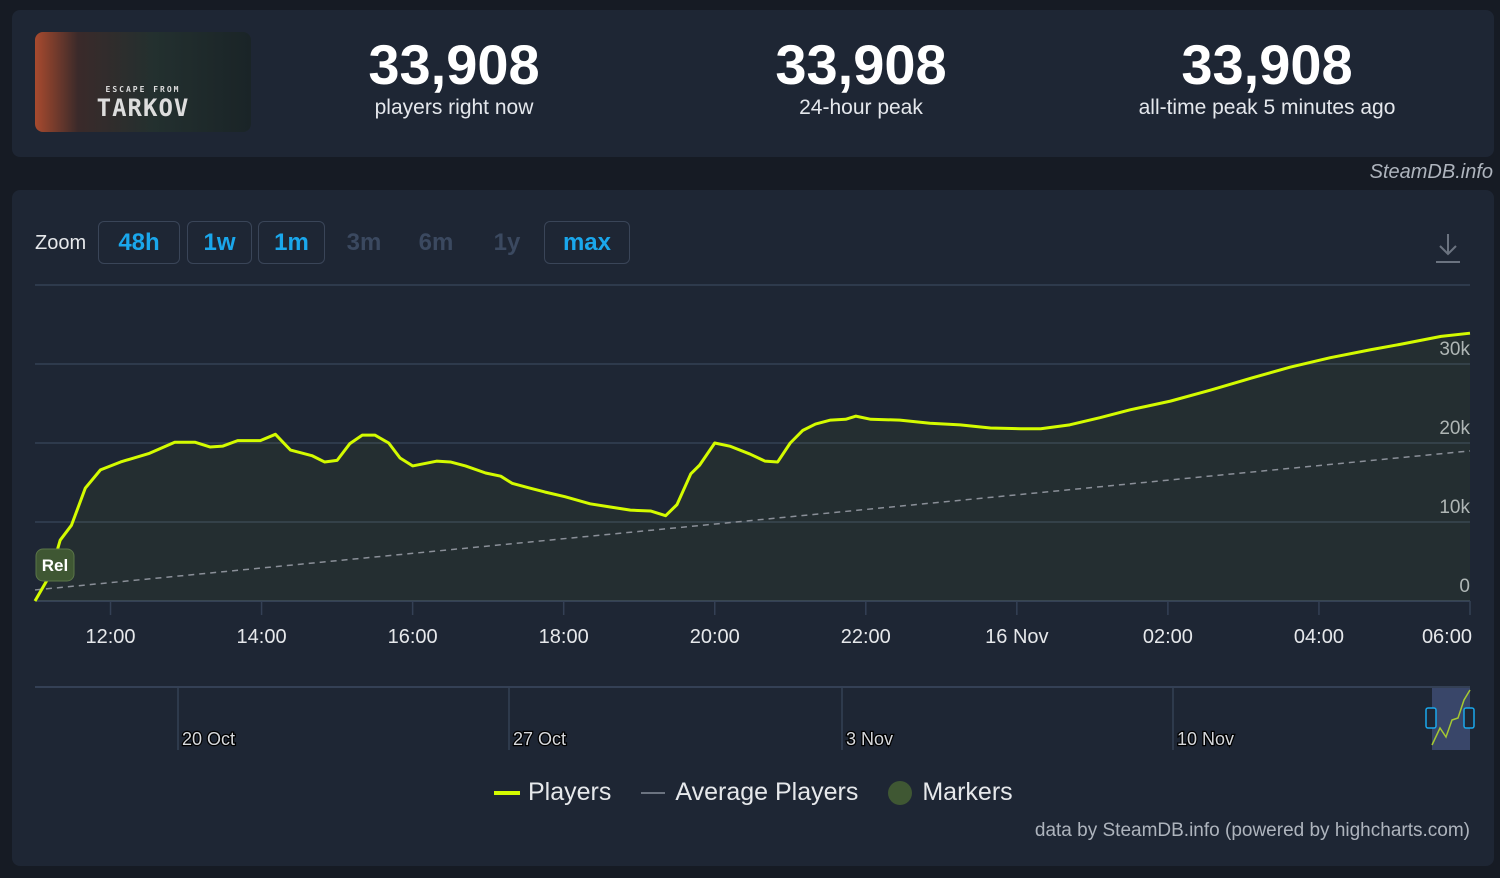 The height and width of the screenshot is (878, 1500). I want to click on x-tick-label: 12:00, so click(110, 637).